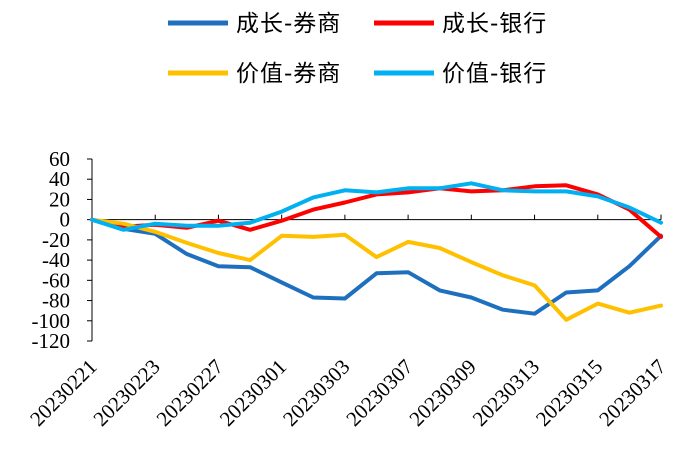  What do you see at coordinates (494, 24) in the screenshot?
I see `legend-label: 成长-银行` at bounding box center [494, 24].